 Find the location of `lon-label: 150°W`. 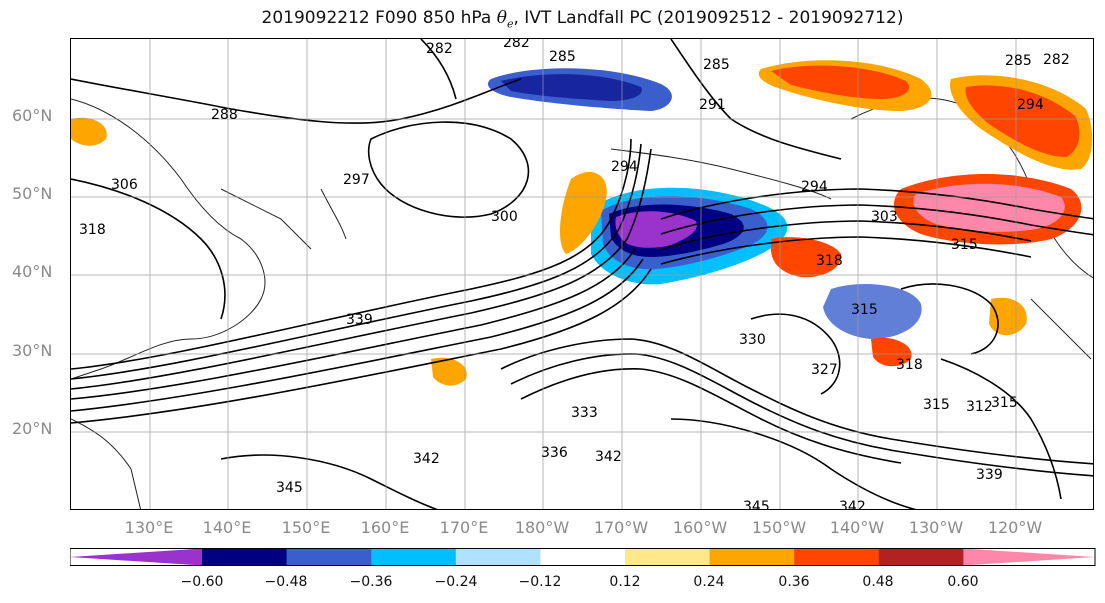

lon-label: 150°W is located at coordinates (779, 527).